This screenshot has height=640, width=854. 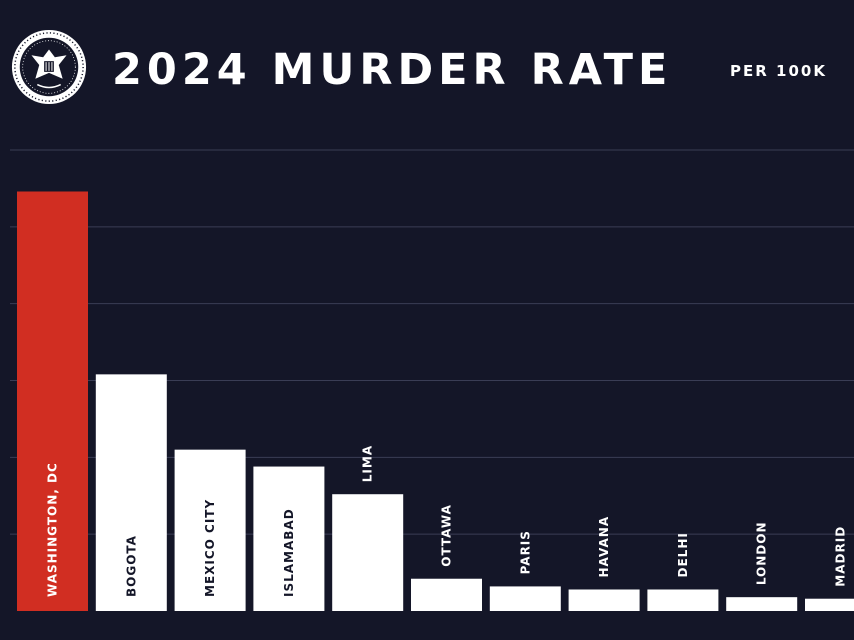 What do you see at coordinates (604, 547) in the screenshot?
I see `bar-label-havana: HAVANA` at bounding box center [604, 547].